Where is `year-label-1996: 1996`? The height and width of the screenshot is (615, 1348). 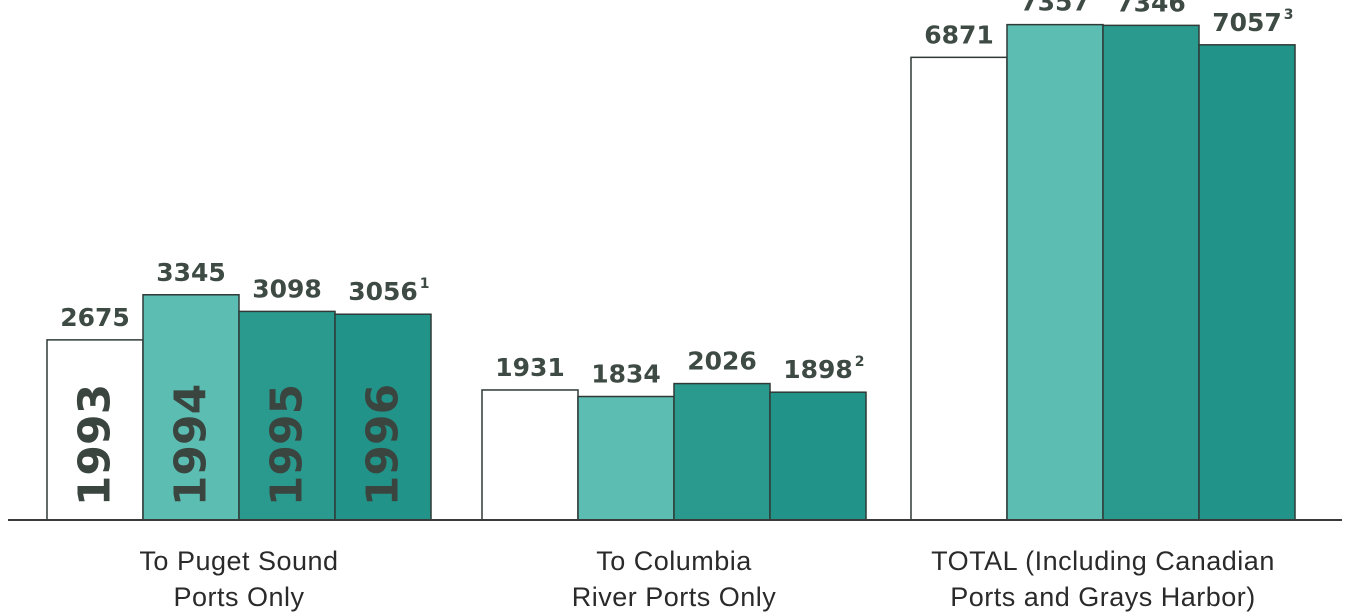 year-label-1996: 1996 is located at coordinates (383, 445).